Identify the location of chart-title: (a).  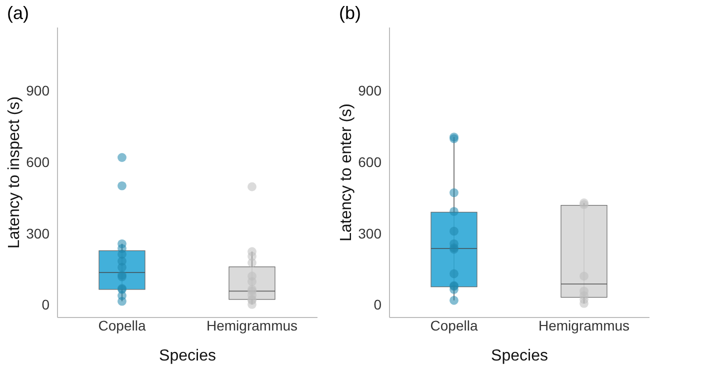
(18, 13).